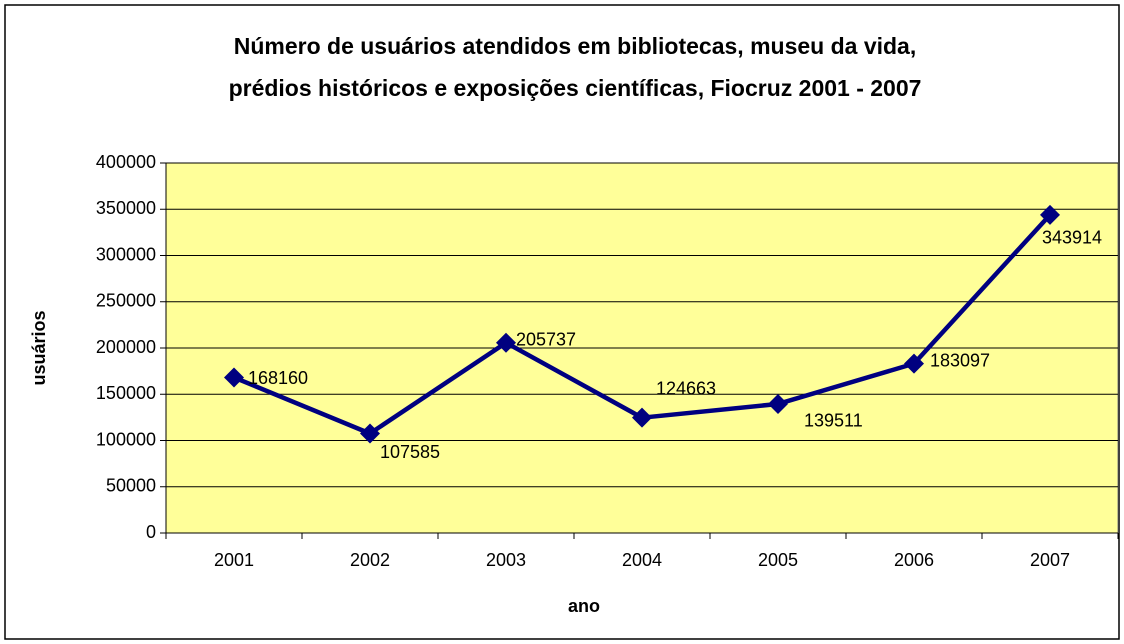 The width and height of the screenshot is (1124, 644). Describe the element at coordinates (126, 347) in the screenshot. I see `y-tick-label: 200000` at that location.